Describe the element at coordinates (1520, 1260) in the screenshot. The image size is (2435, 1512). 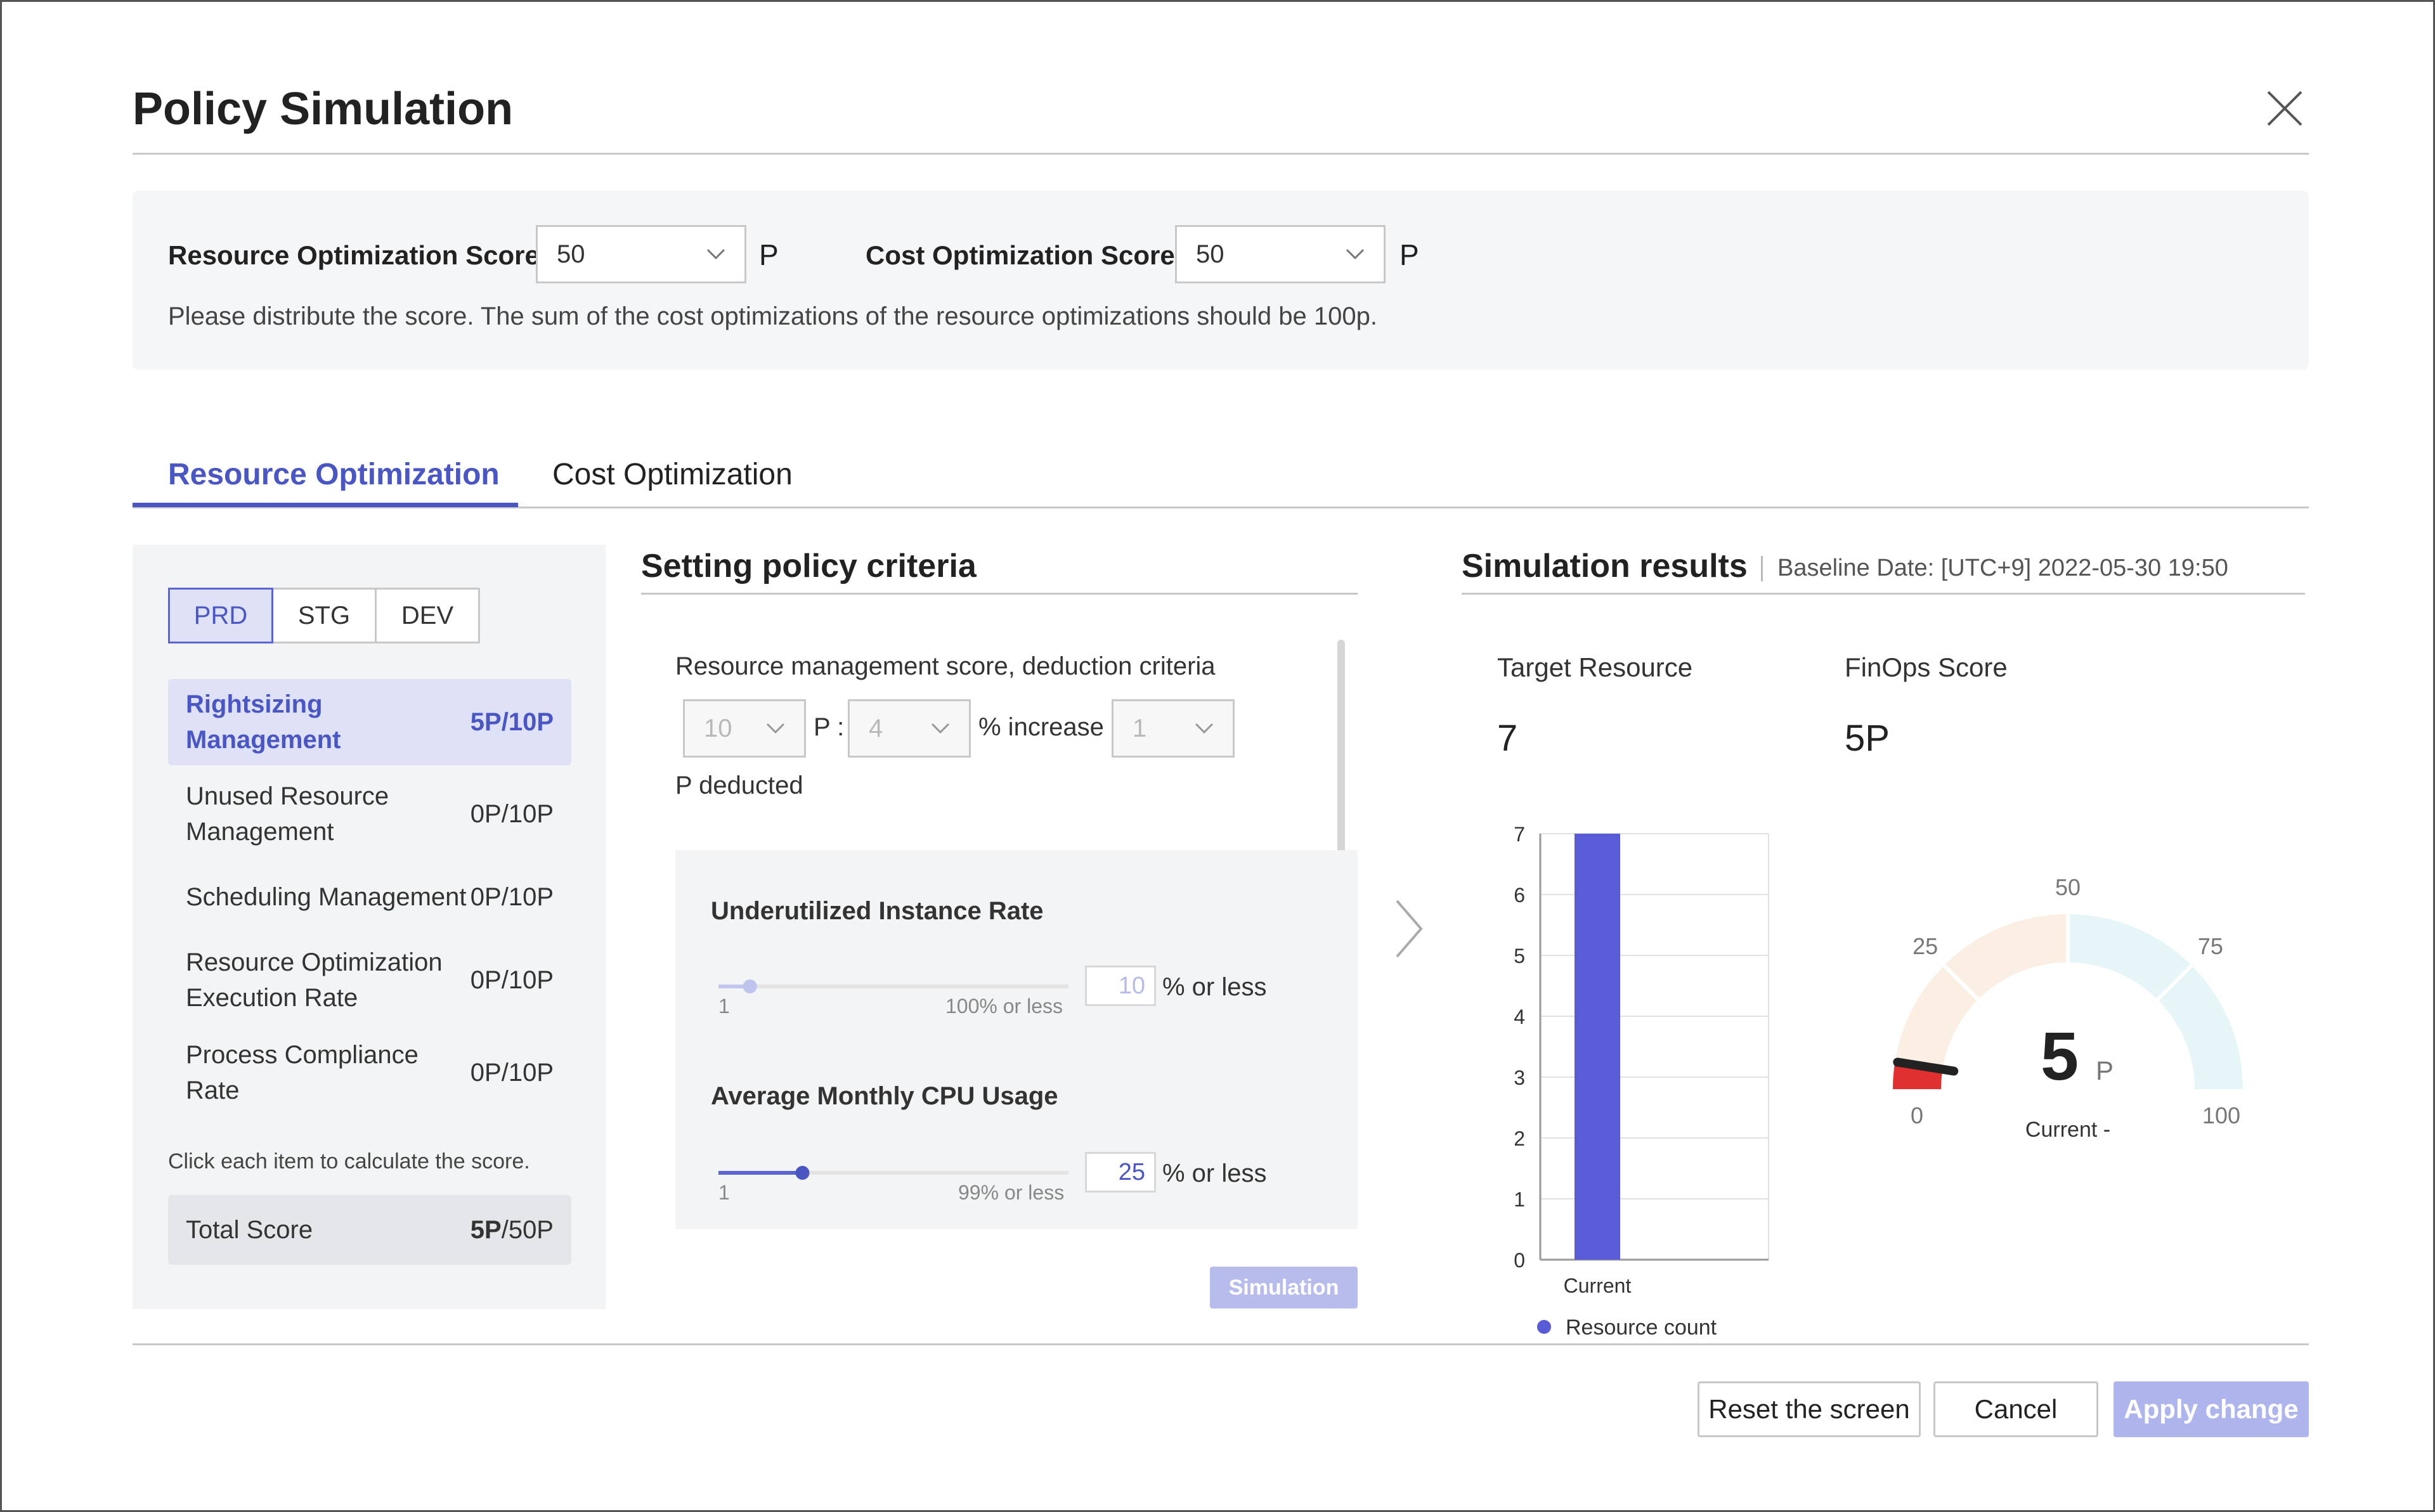
I see `y-tick-label: 0` at that location.